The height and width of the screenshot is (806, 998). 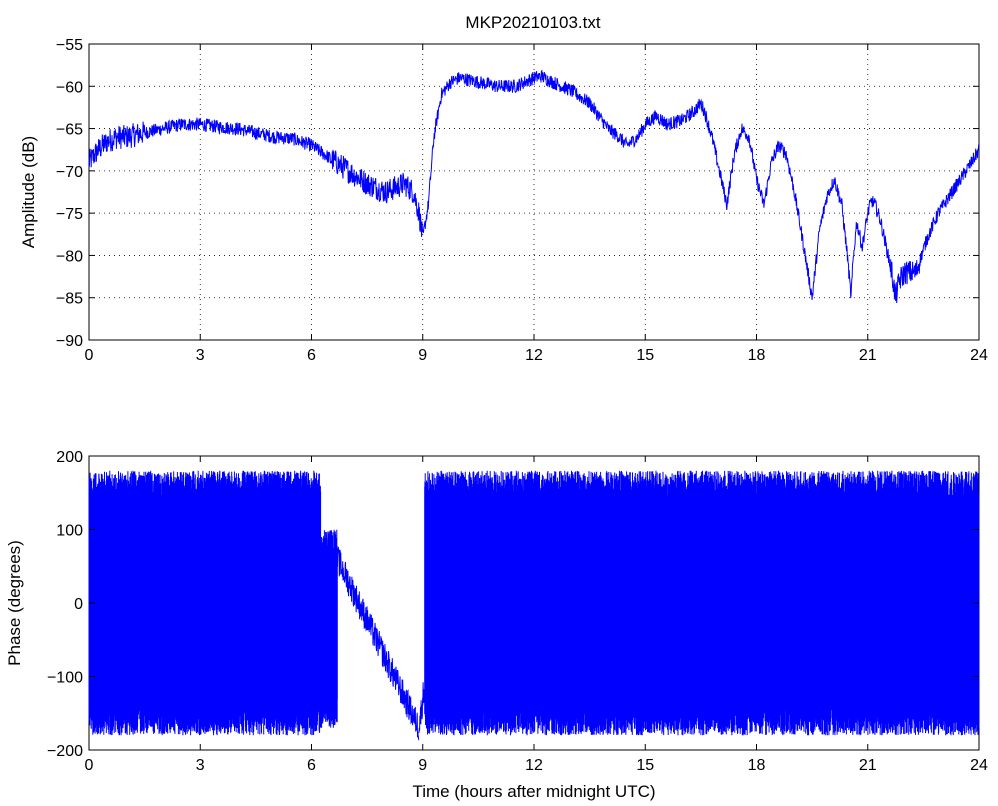 What do you see at coordinates (78, 604) in the screenshot?
I see `y-tick-label: 0` at bounding box center [78, 604].